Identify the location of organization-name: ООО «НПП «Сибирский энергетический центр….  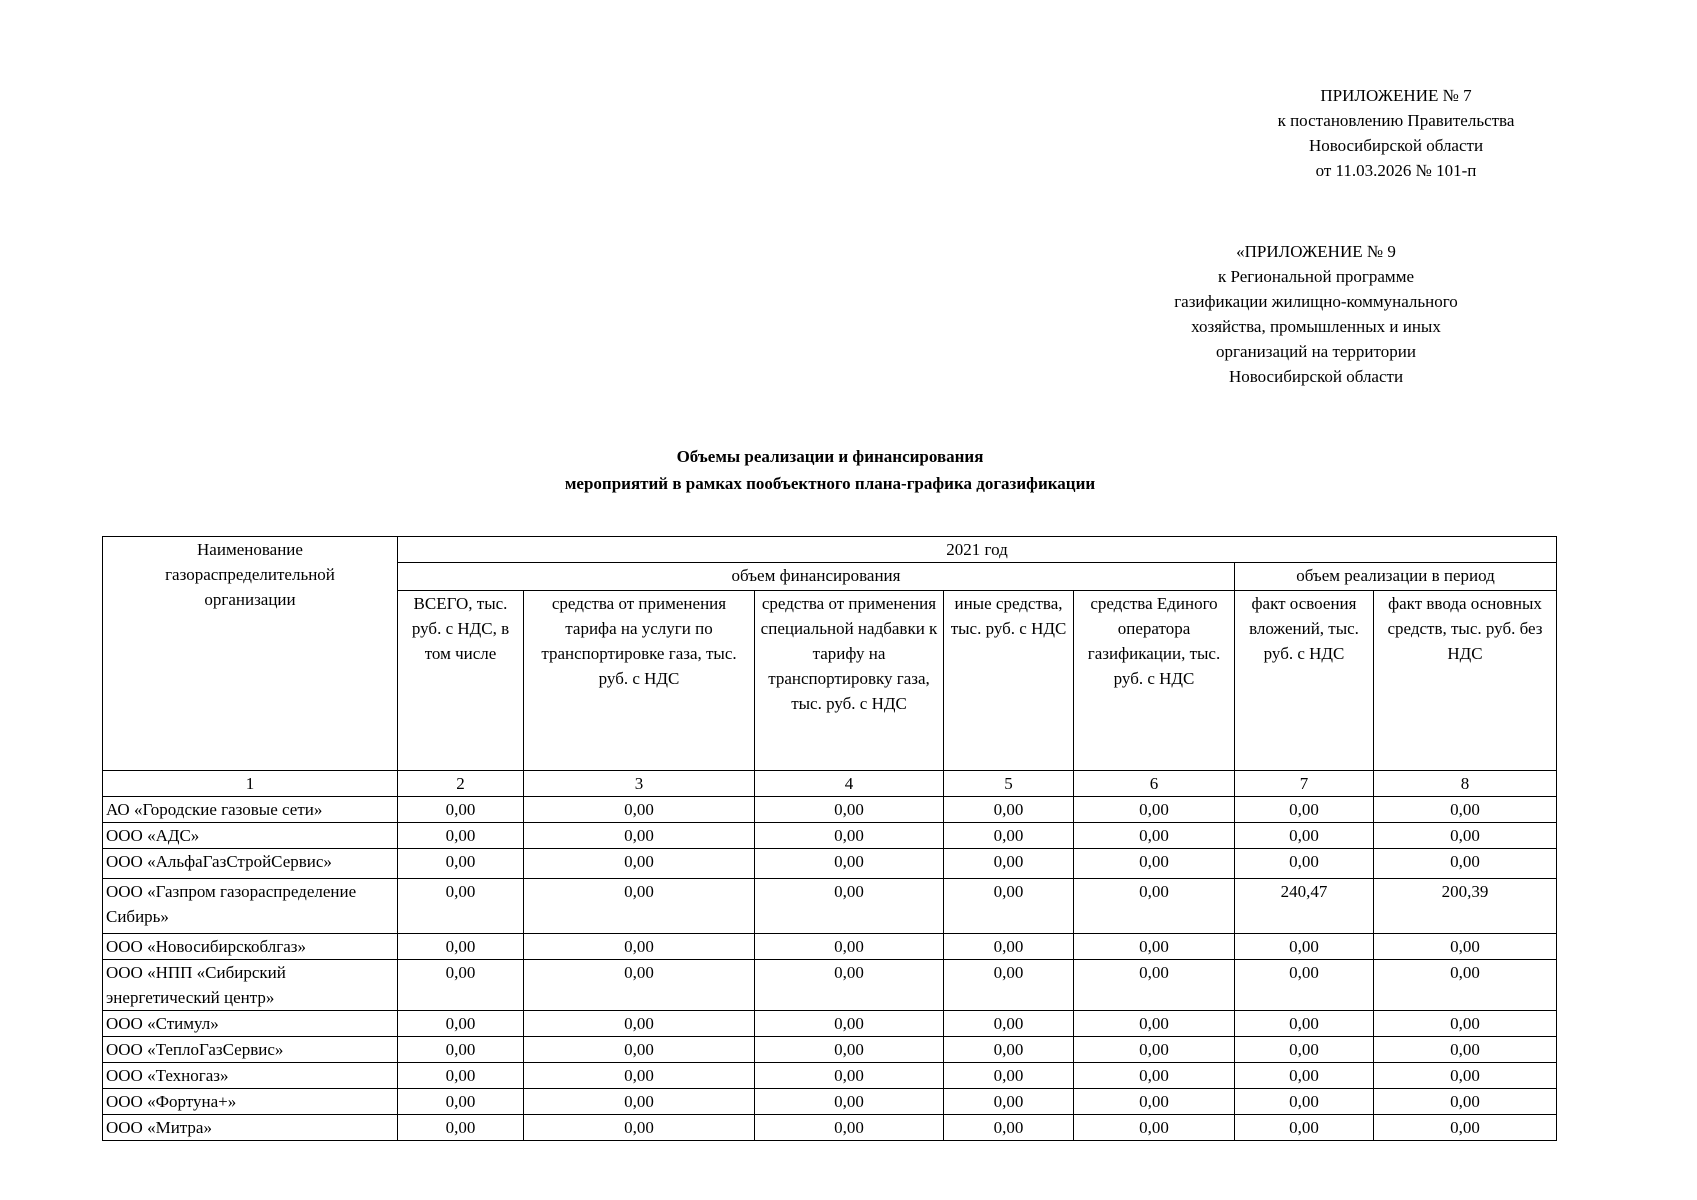
(250, 985).